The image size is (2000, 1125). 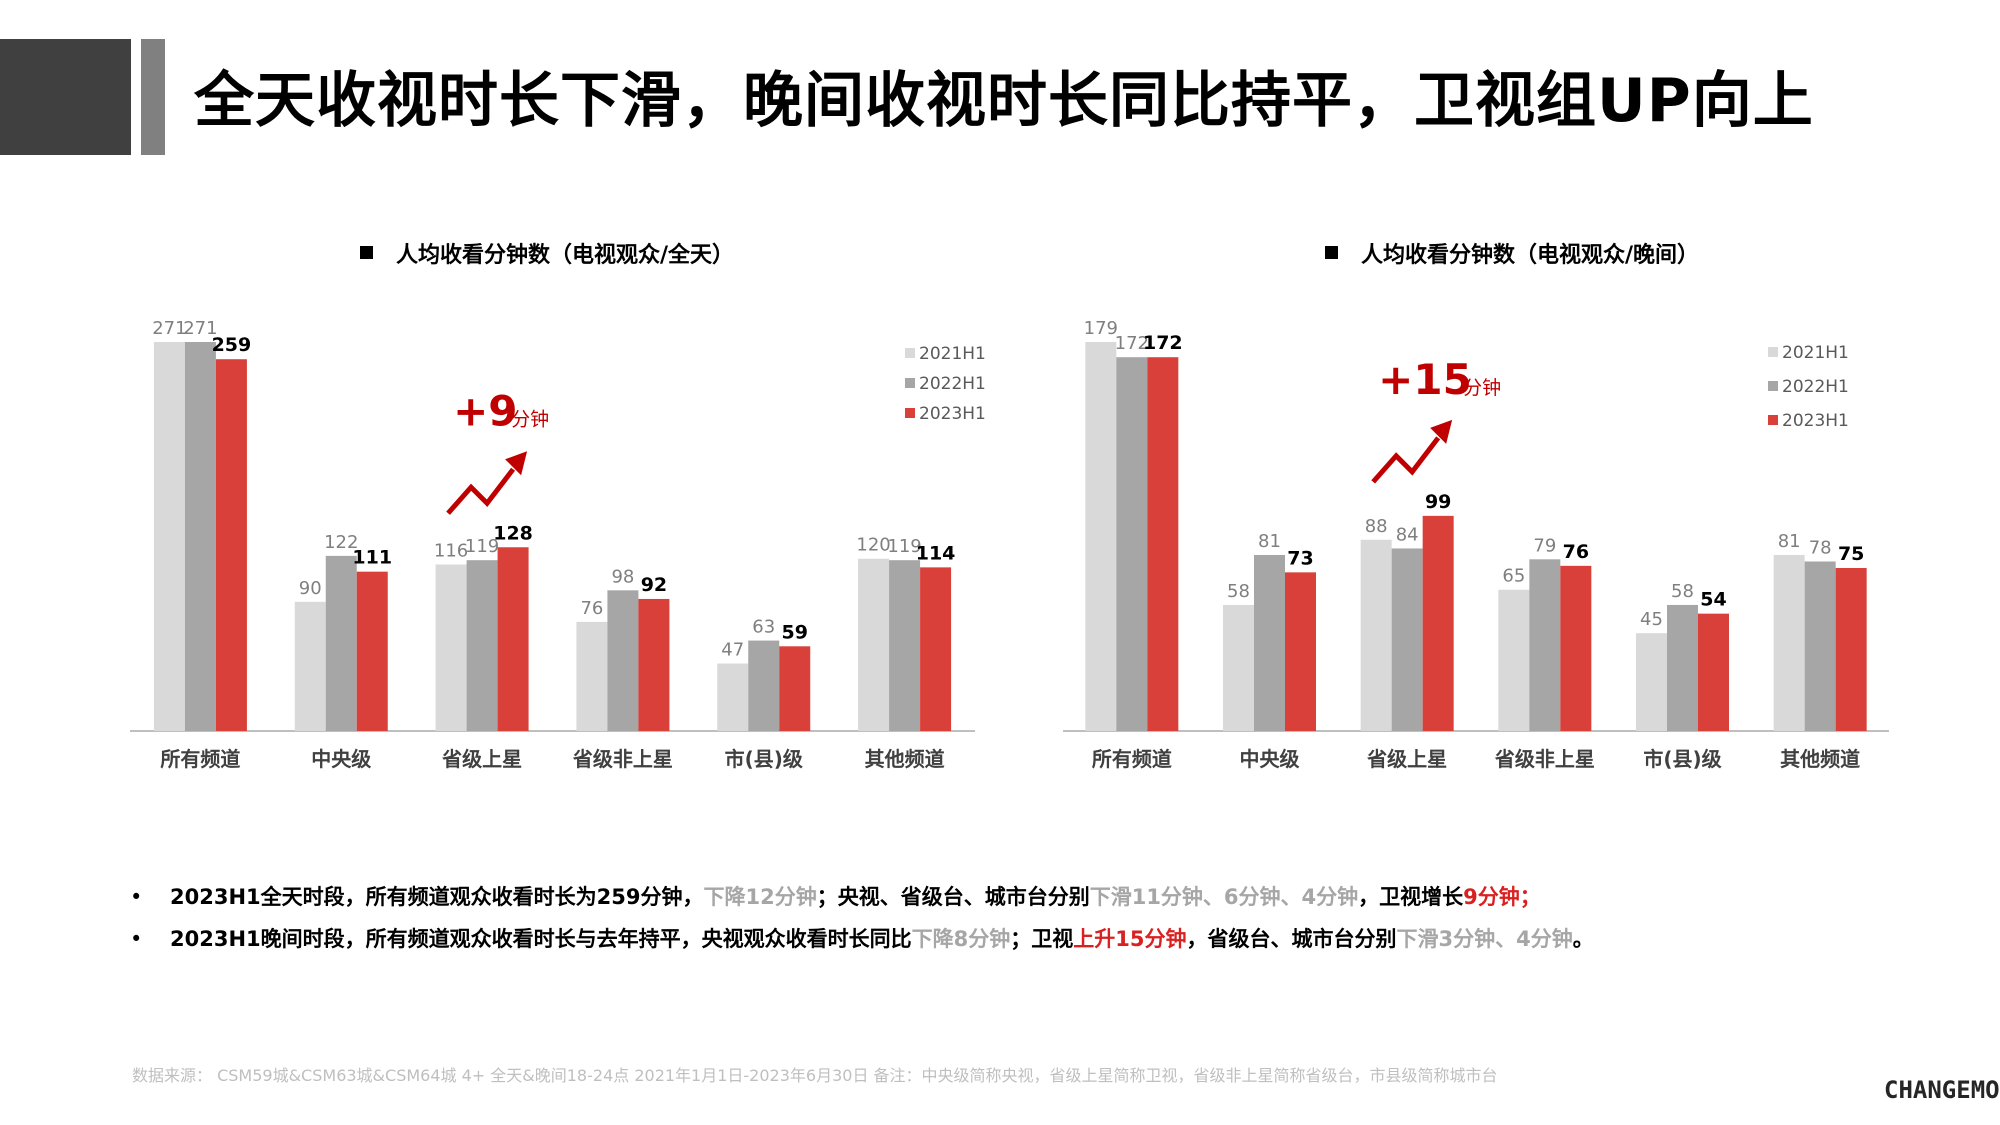 I want to click on chart2-legend-label-2022H1: 2022H1, so click(x=1815, y=387).